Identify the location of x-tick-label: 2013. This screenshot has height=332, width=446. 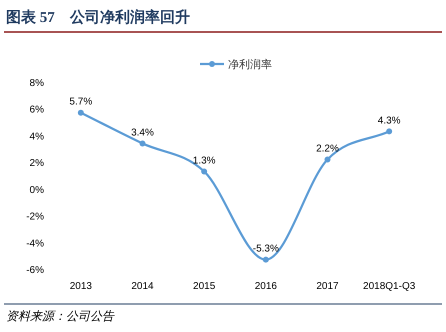
(81, 286).